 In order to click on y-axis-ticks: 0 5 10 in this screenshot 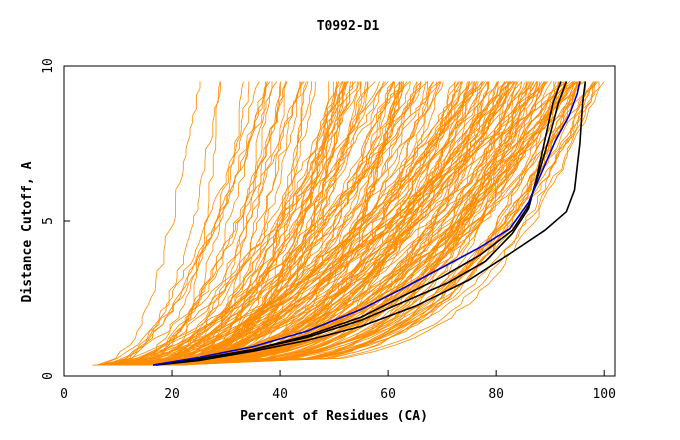, I will do `click(55, 219)`.